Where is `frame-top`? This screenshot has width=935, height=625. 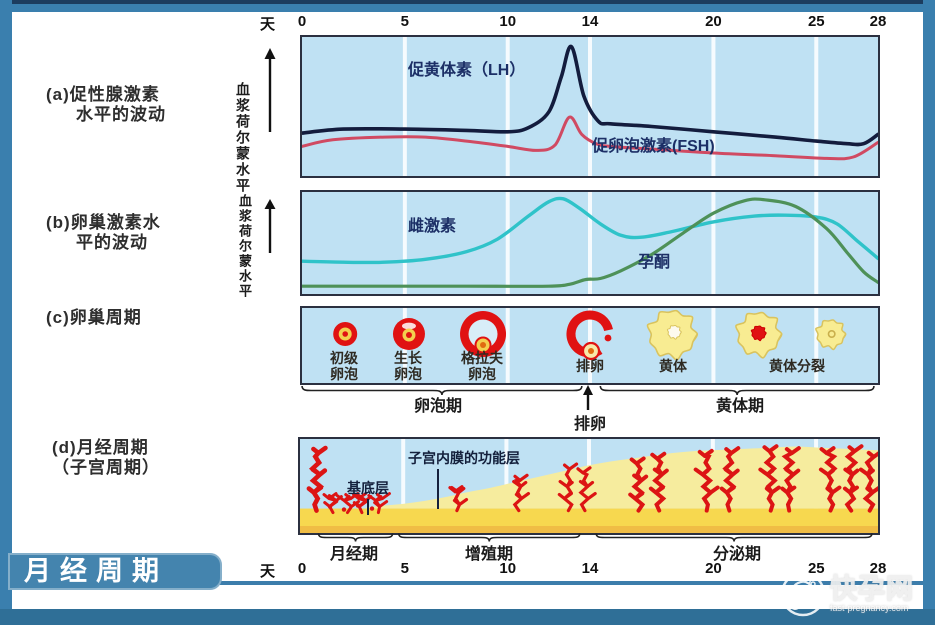 frame-top is located at coordinates (467, 6).